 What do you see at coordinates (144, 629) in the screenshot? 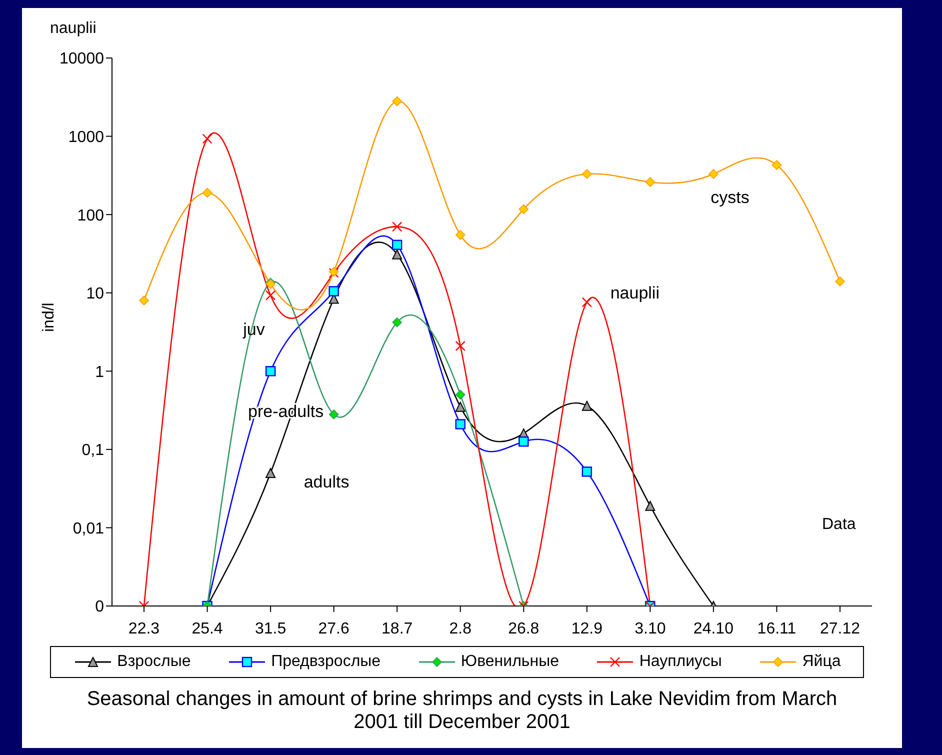
I see `x-tick-label: 22.3` at bounding box center [144, 629].